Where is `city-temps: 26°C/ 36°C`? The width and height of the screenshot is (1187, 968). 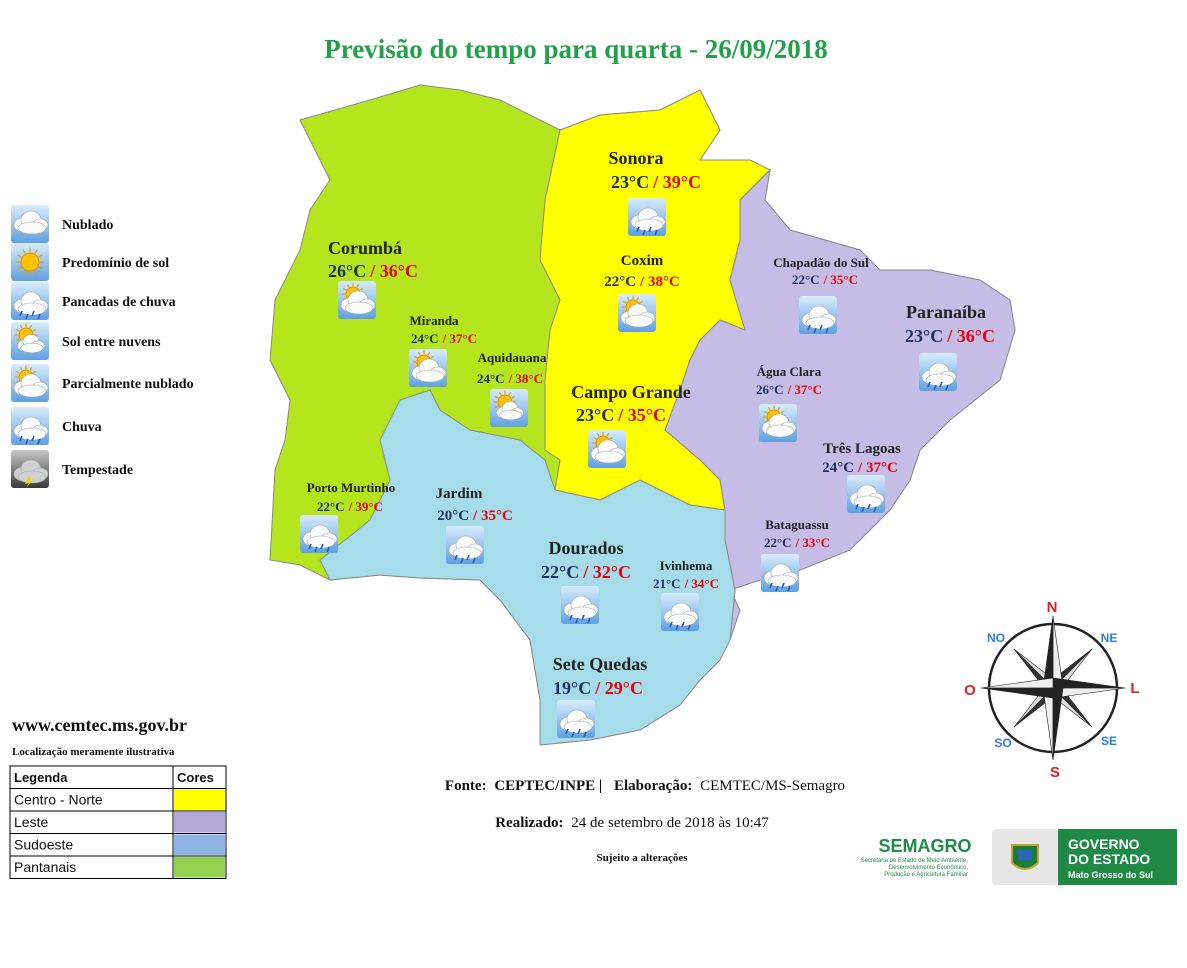
city-temps: 26°C/ 36°C is located at coordinates (373, 271).